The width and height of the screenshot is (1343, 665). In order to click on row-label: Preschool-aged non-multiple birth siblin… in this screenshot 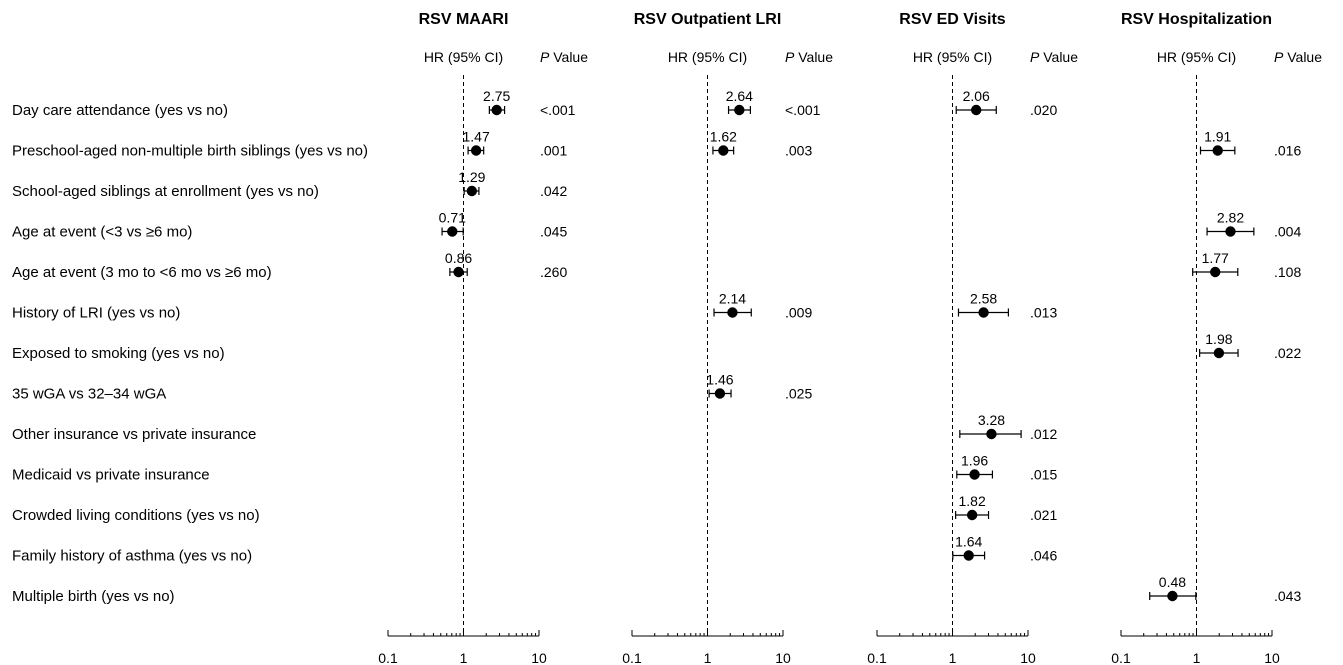, I will do `click(190, 151)`.